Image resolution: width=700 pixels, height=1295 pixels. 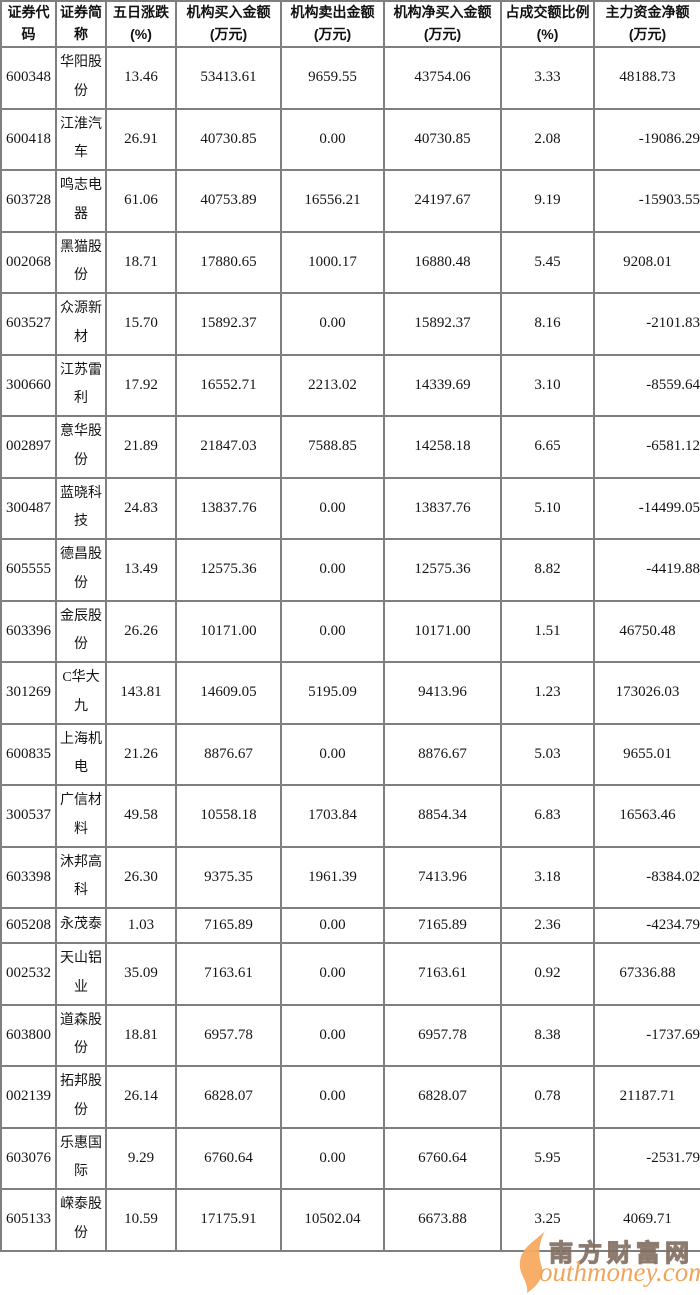 What do you see at coordinates (547, 385) in the screenshot?
I see `turnover-ratio-cell: 3.10` at bounding box center [547, 385].